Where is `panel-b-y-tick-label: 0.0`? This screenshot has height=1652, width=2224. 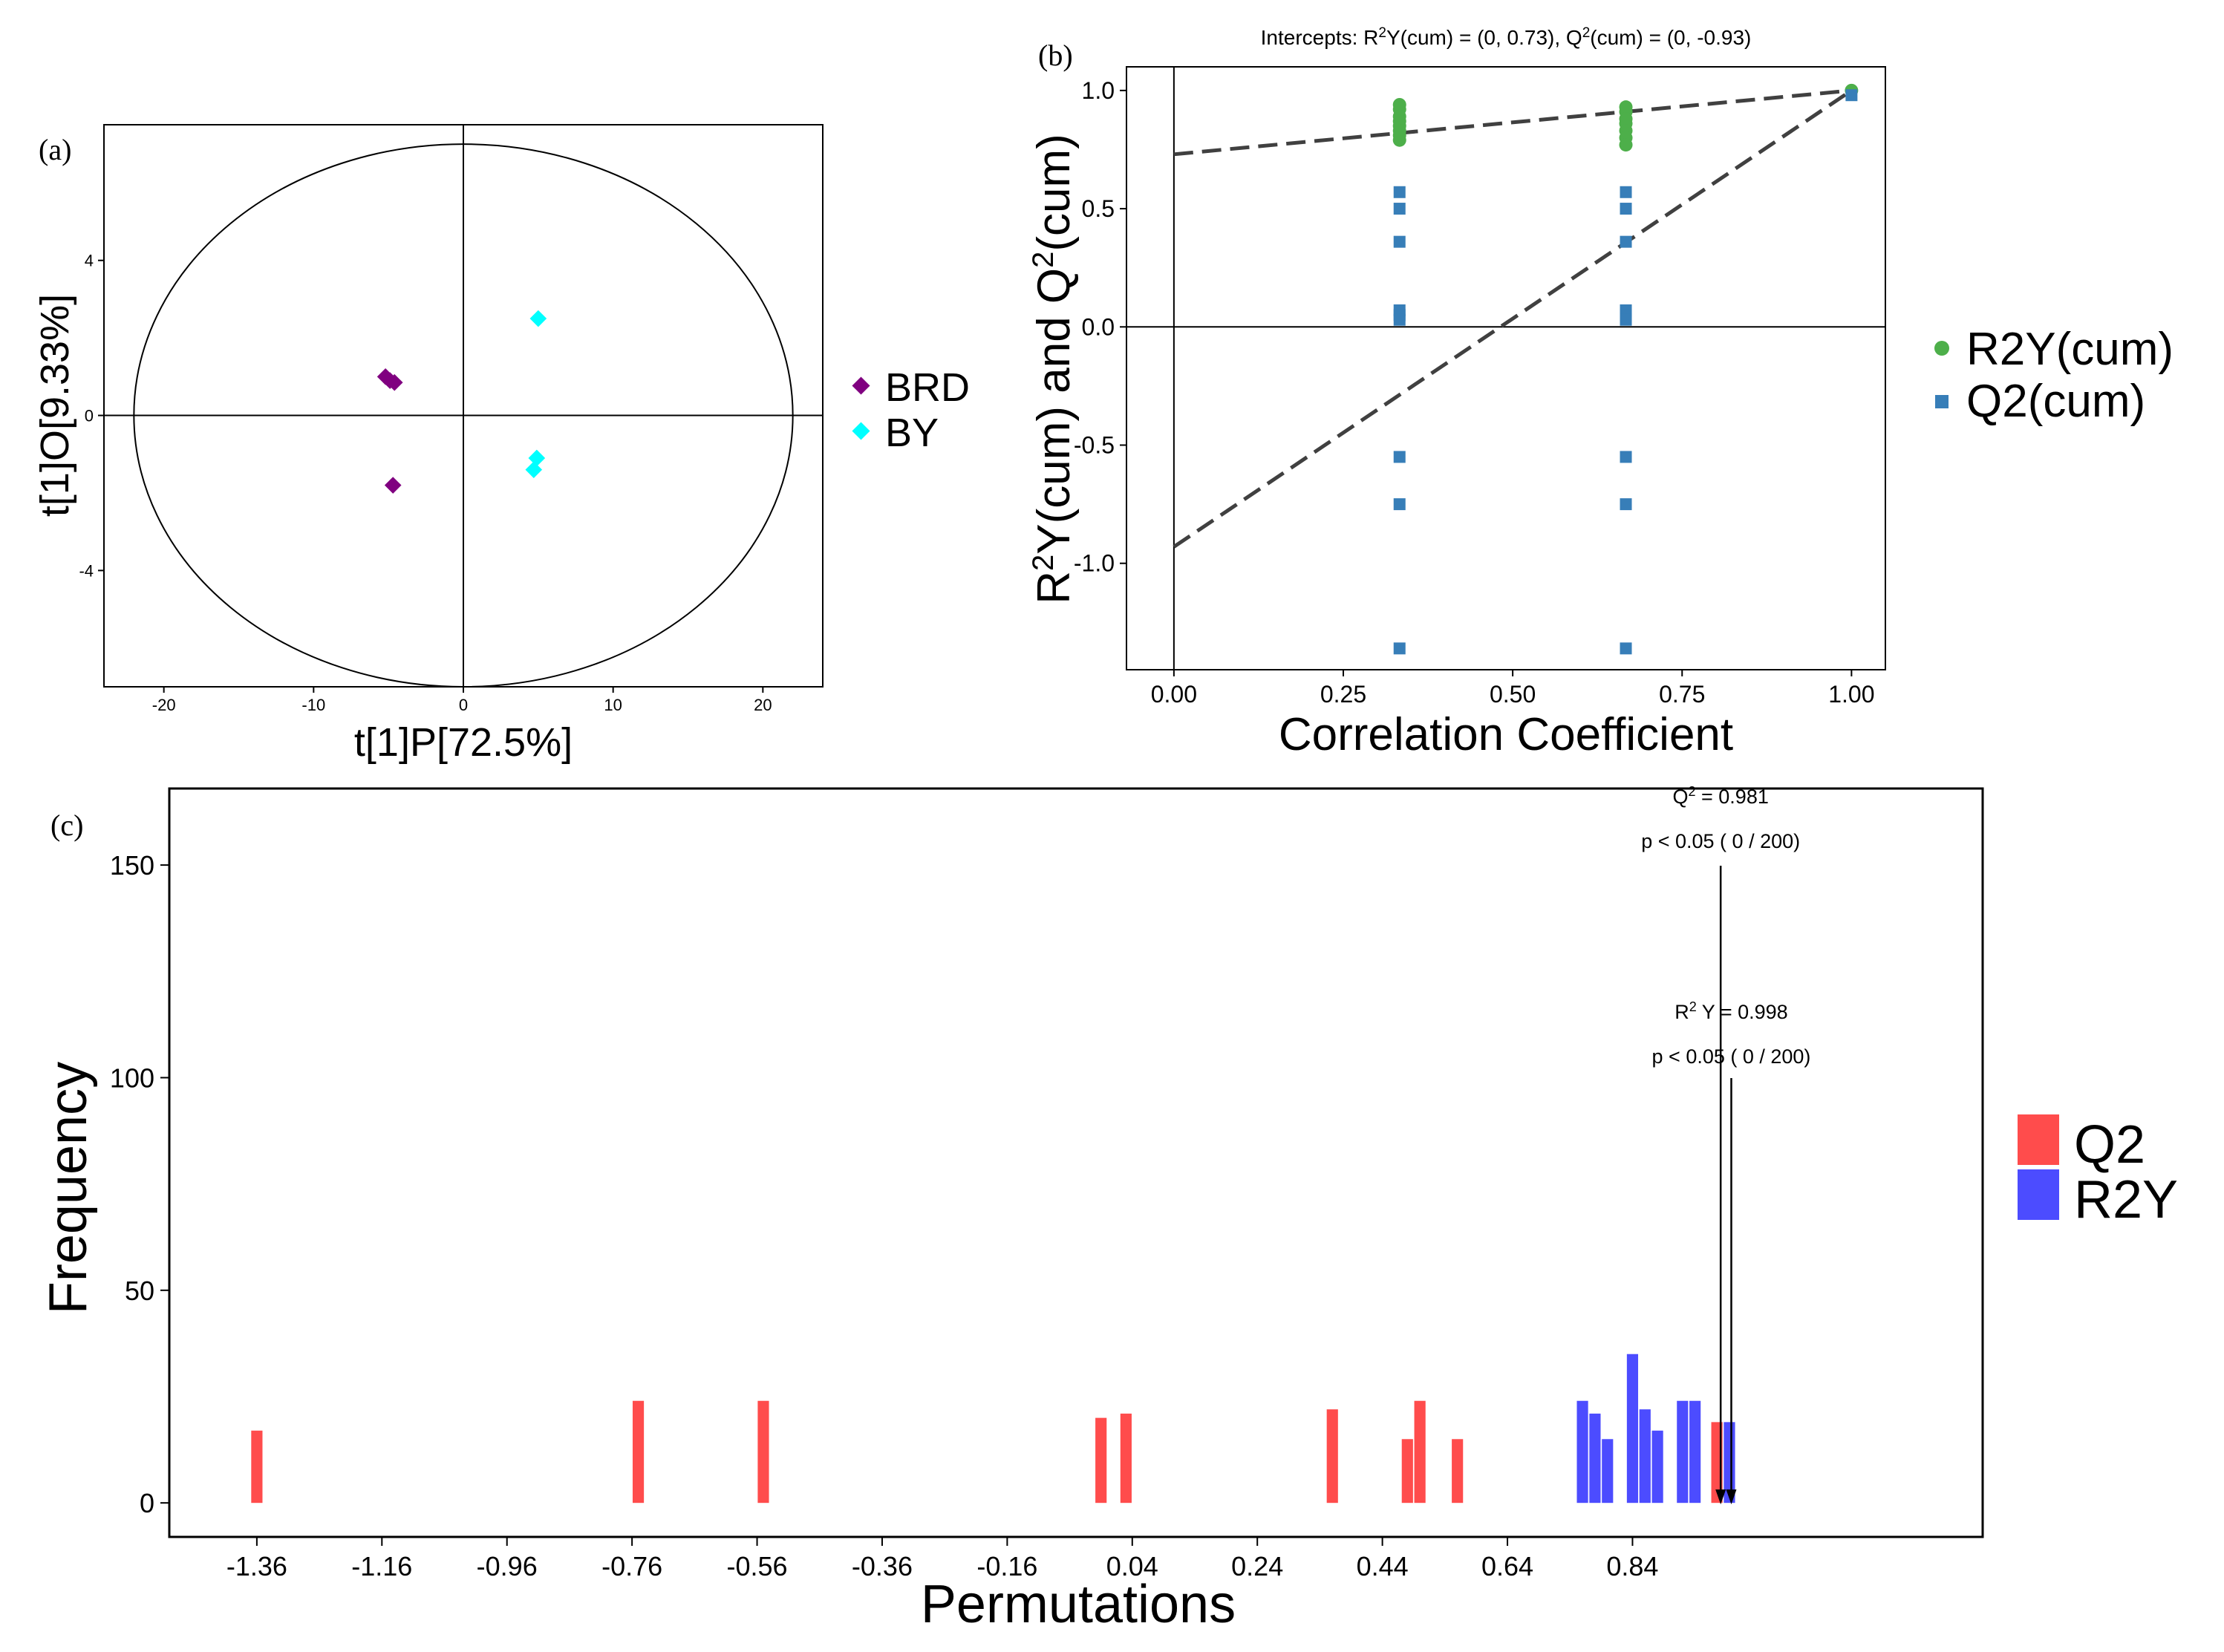 panel-b-y-tick-label: 0.0 is located at coordinates (1098, 326).